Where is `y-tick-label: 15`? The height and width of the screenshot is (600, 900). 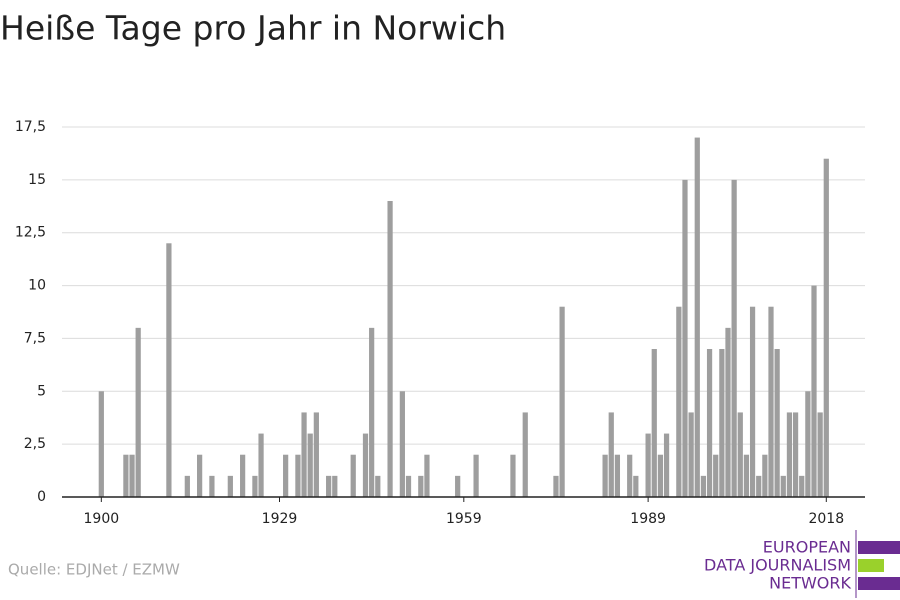
y-tick-label: 15 is located at coordinates (37, 180).